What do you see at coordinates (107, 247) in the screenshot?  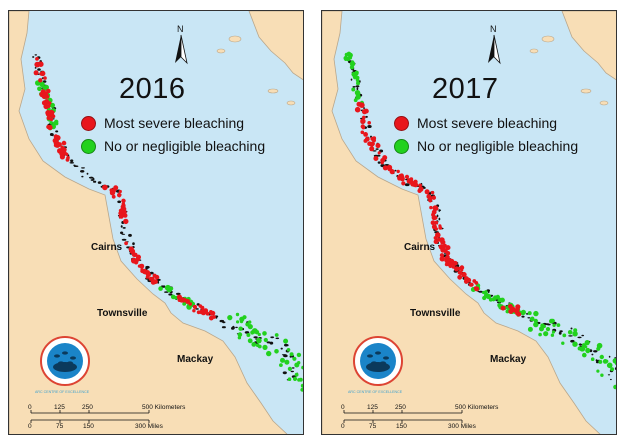 I see `city-cairns: Cairns` at bounding box center [107, 247].